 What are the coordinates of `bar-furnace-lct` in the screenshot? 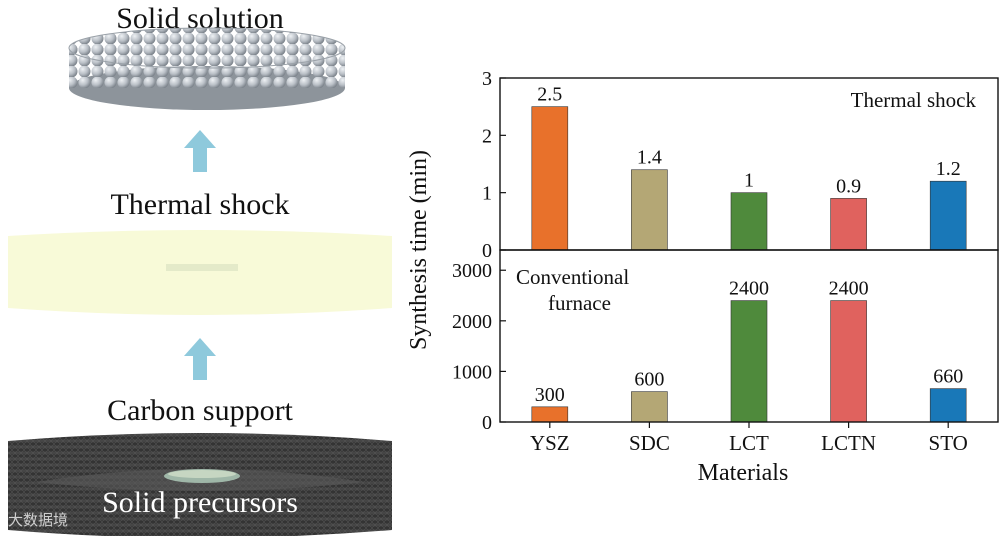 It's located at (749, 361).